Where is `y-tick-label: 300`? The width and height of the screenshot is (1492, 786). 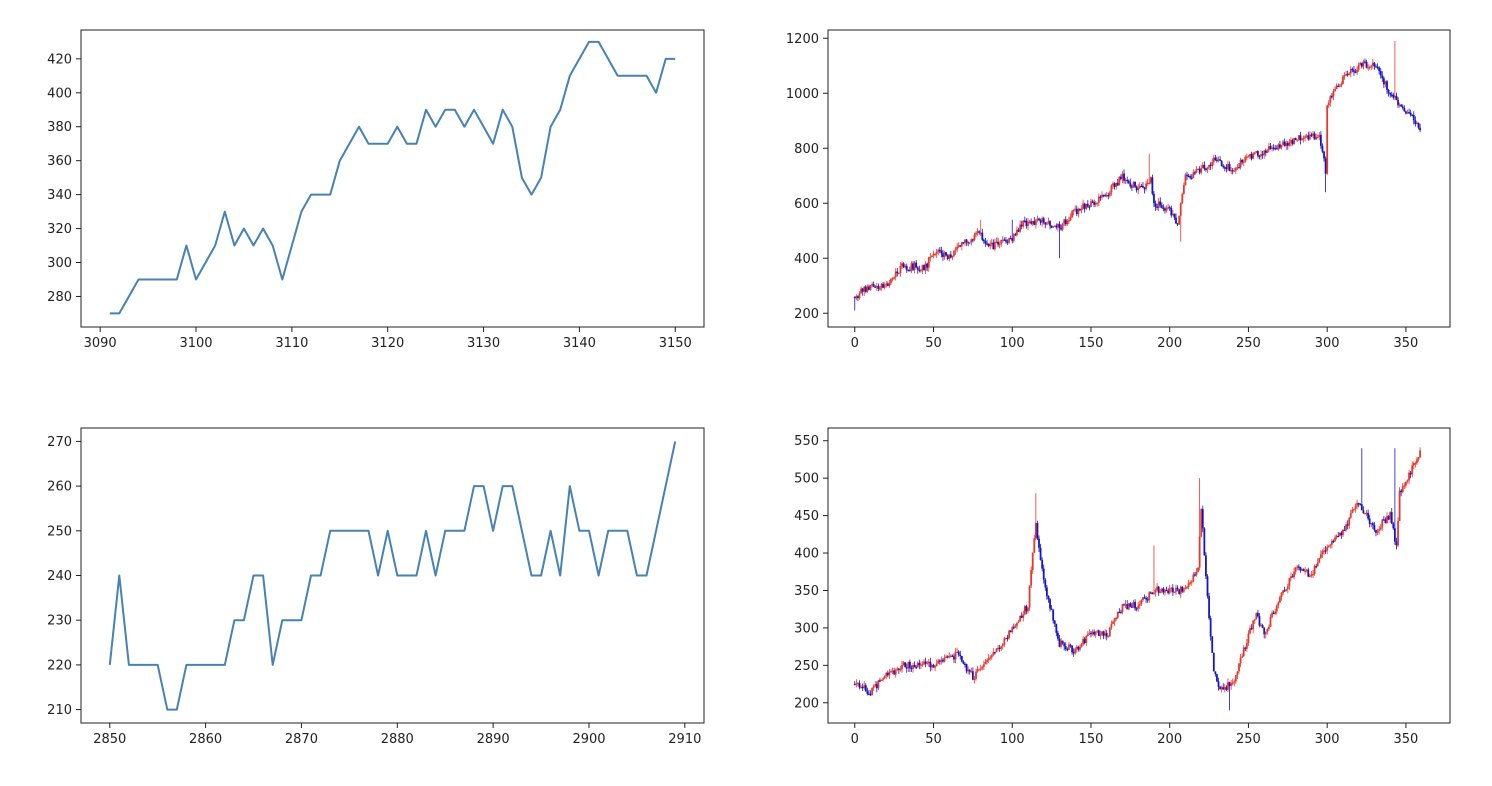 y-tick-label: 300 is located at coordinates (806, 628).